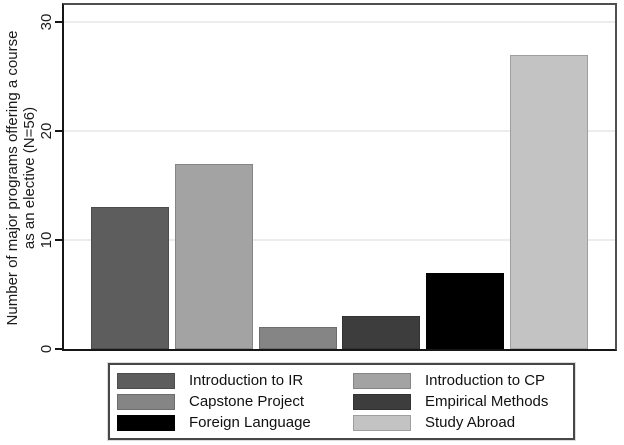 This screenshot has width=624, height=445. I want to click on legend-swatch-introduction-to-ir, so click(146, 380).